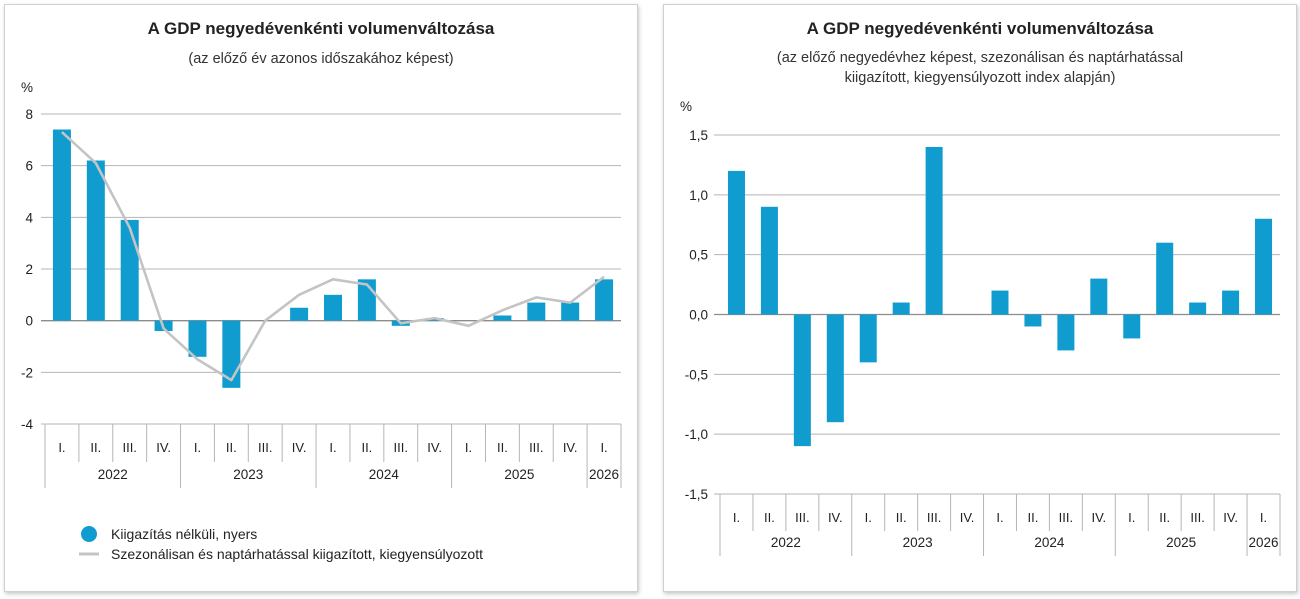 This screenshot has height=599, width=1300. Describe the element at coordinates (320, 59) in the screenshot. I see `chart-subtitle: (az előző év azonos időszakához képest)` at that location.